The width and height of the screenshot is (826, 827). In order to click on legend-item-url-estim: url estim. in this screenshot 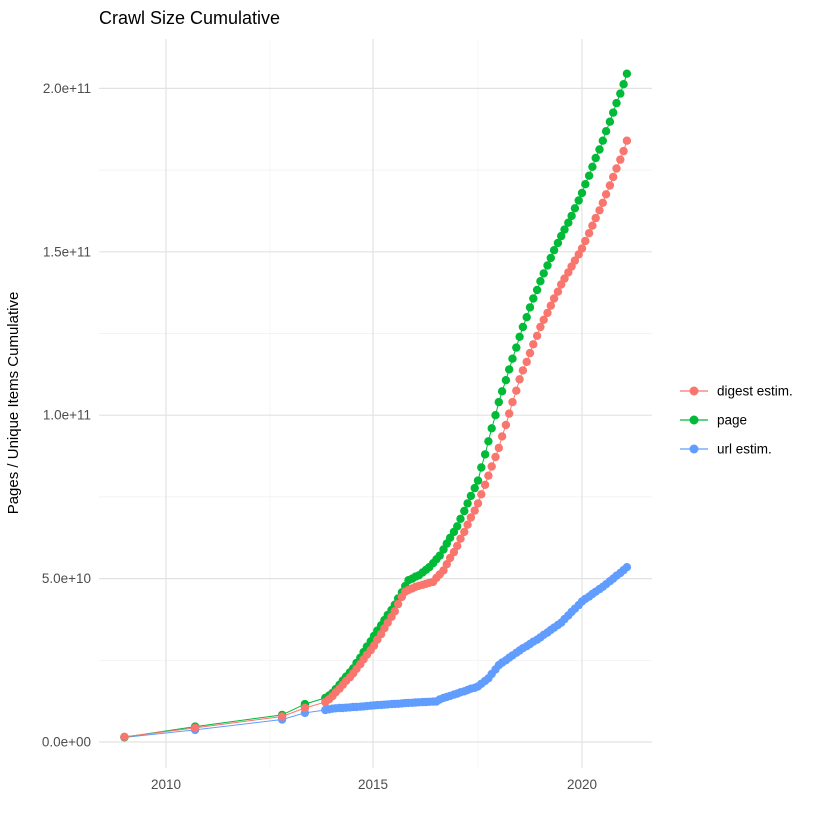, I will do `click(726, 449)`.